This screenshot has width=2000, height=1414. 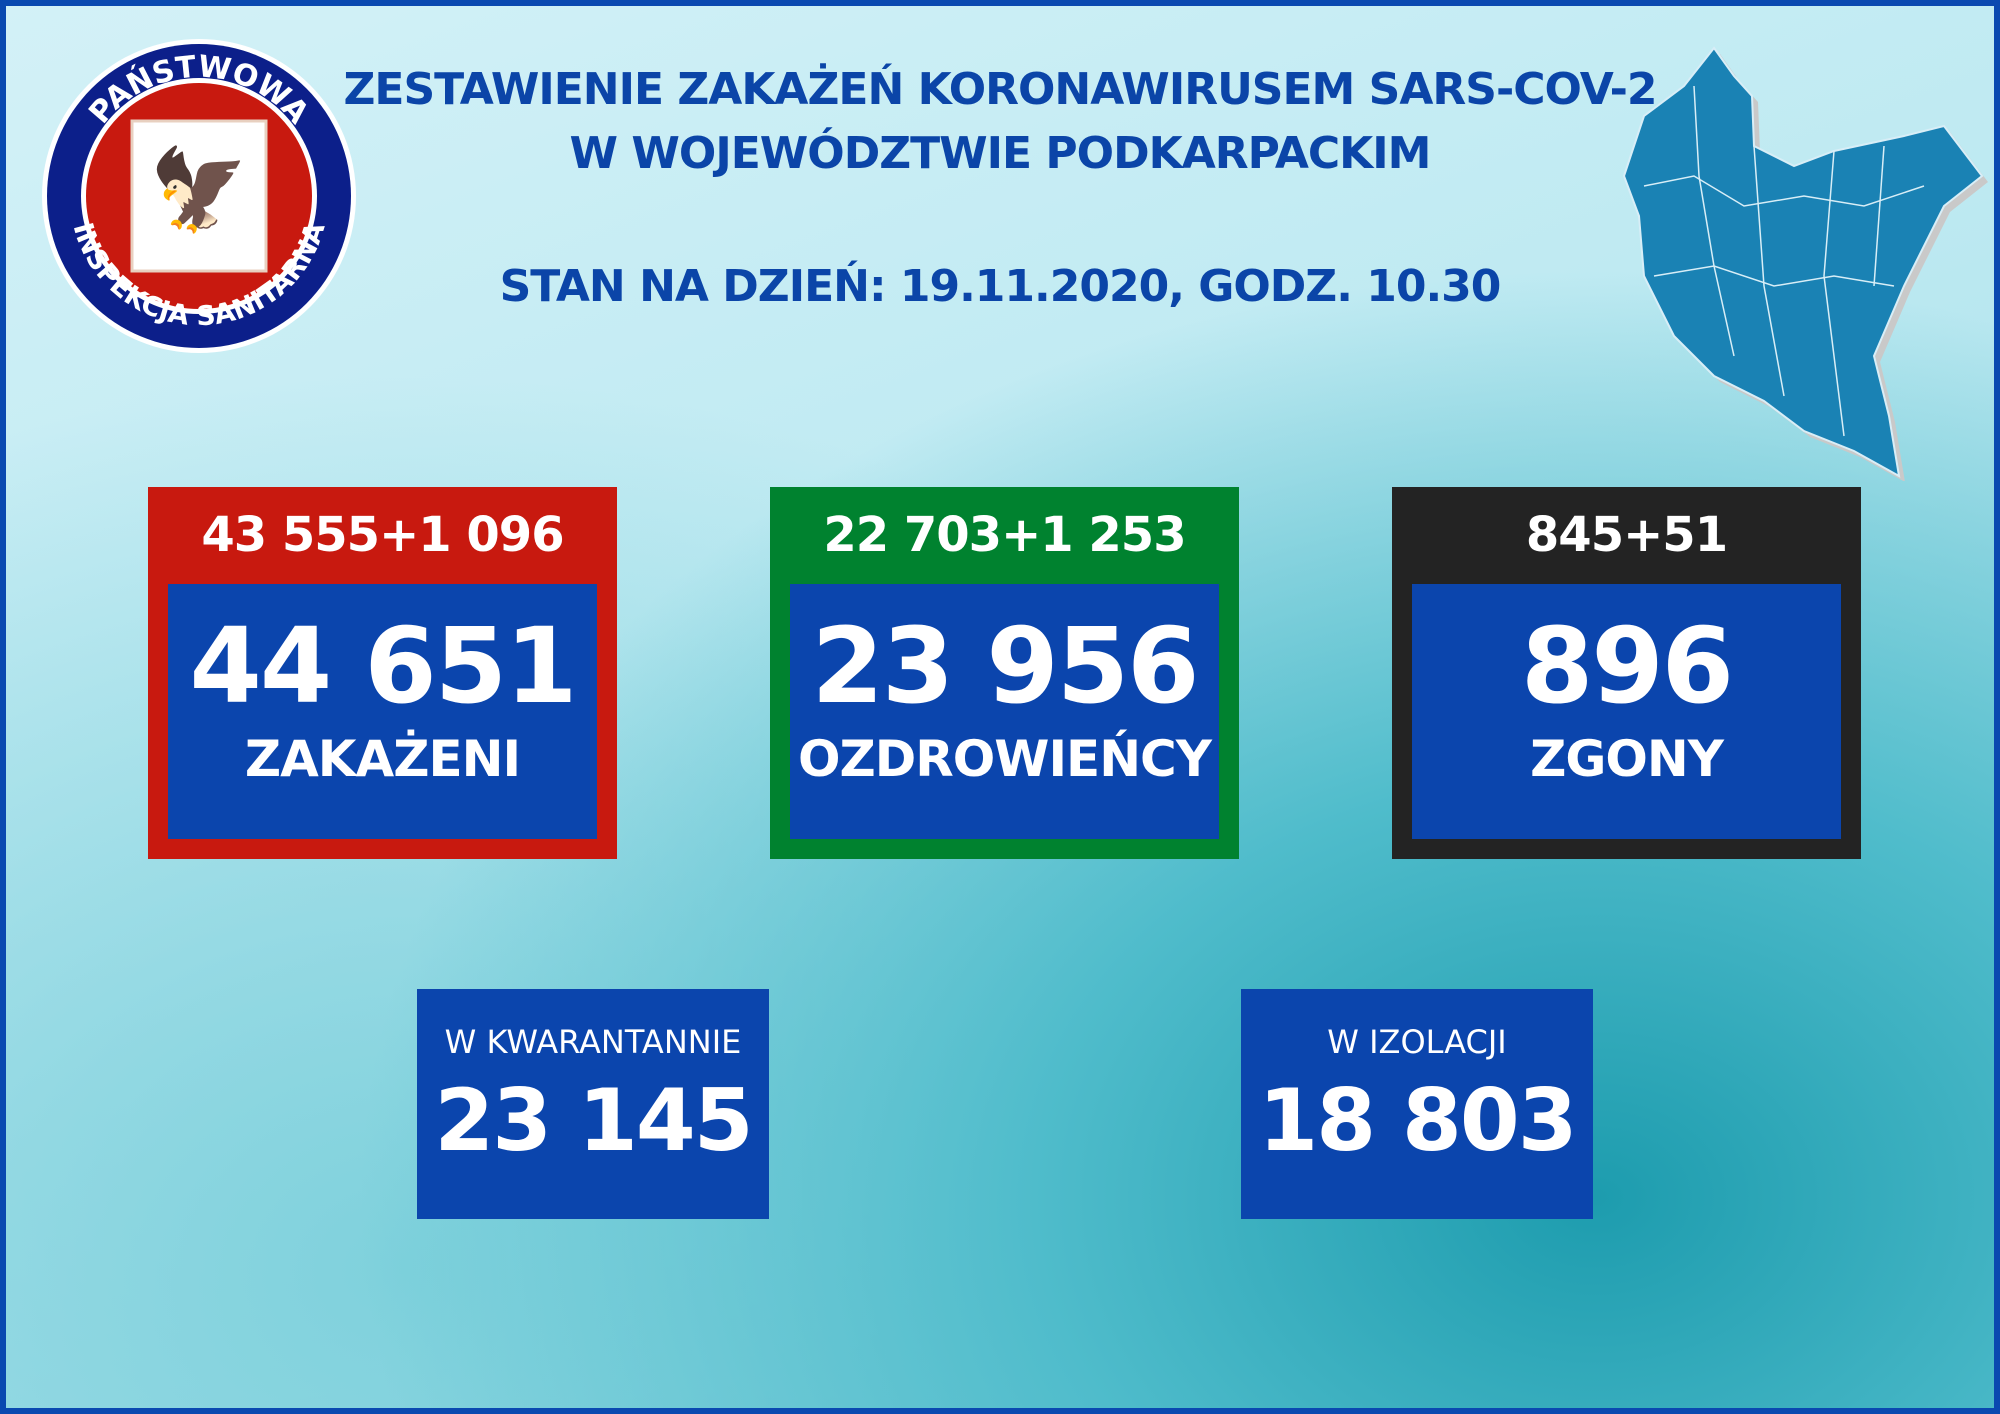 I want to click on date-line: STAN NA DZIEŃ: 19.11.2020, GODZ. 10.30, so click(x=1000, y=286).